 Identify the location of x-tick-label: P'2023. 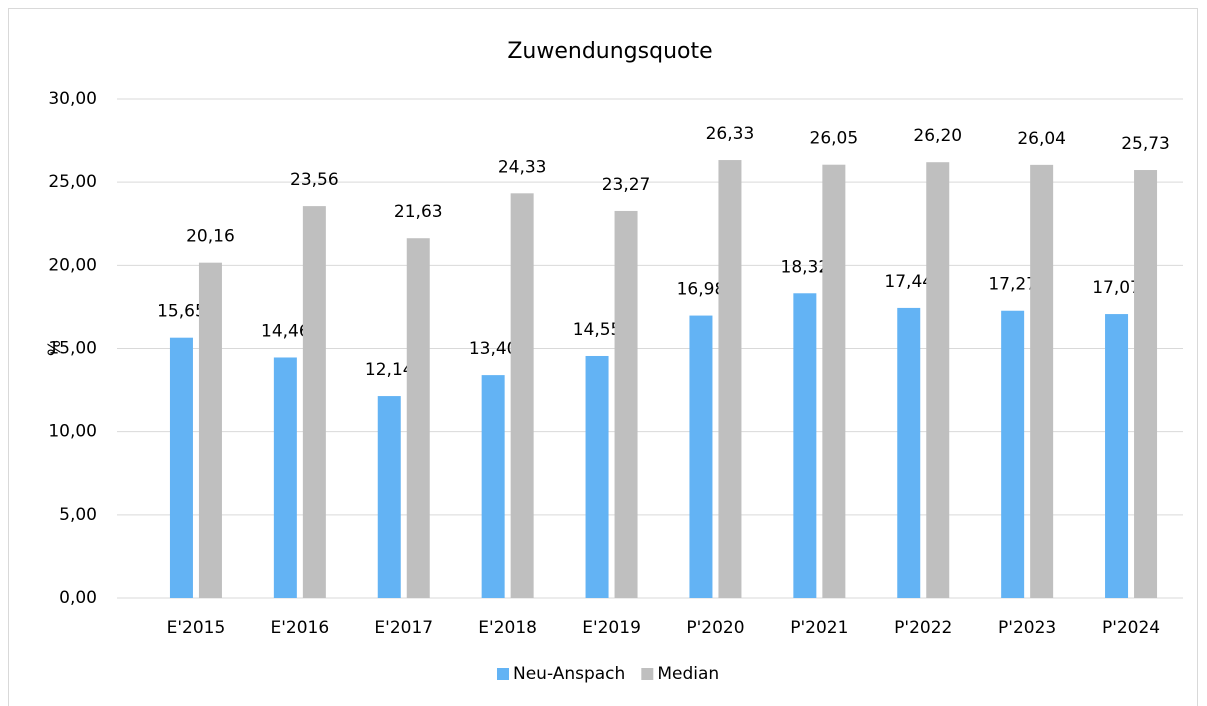
(1027, 628).